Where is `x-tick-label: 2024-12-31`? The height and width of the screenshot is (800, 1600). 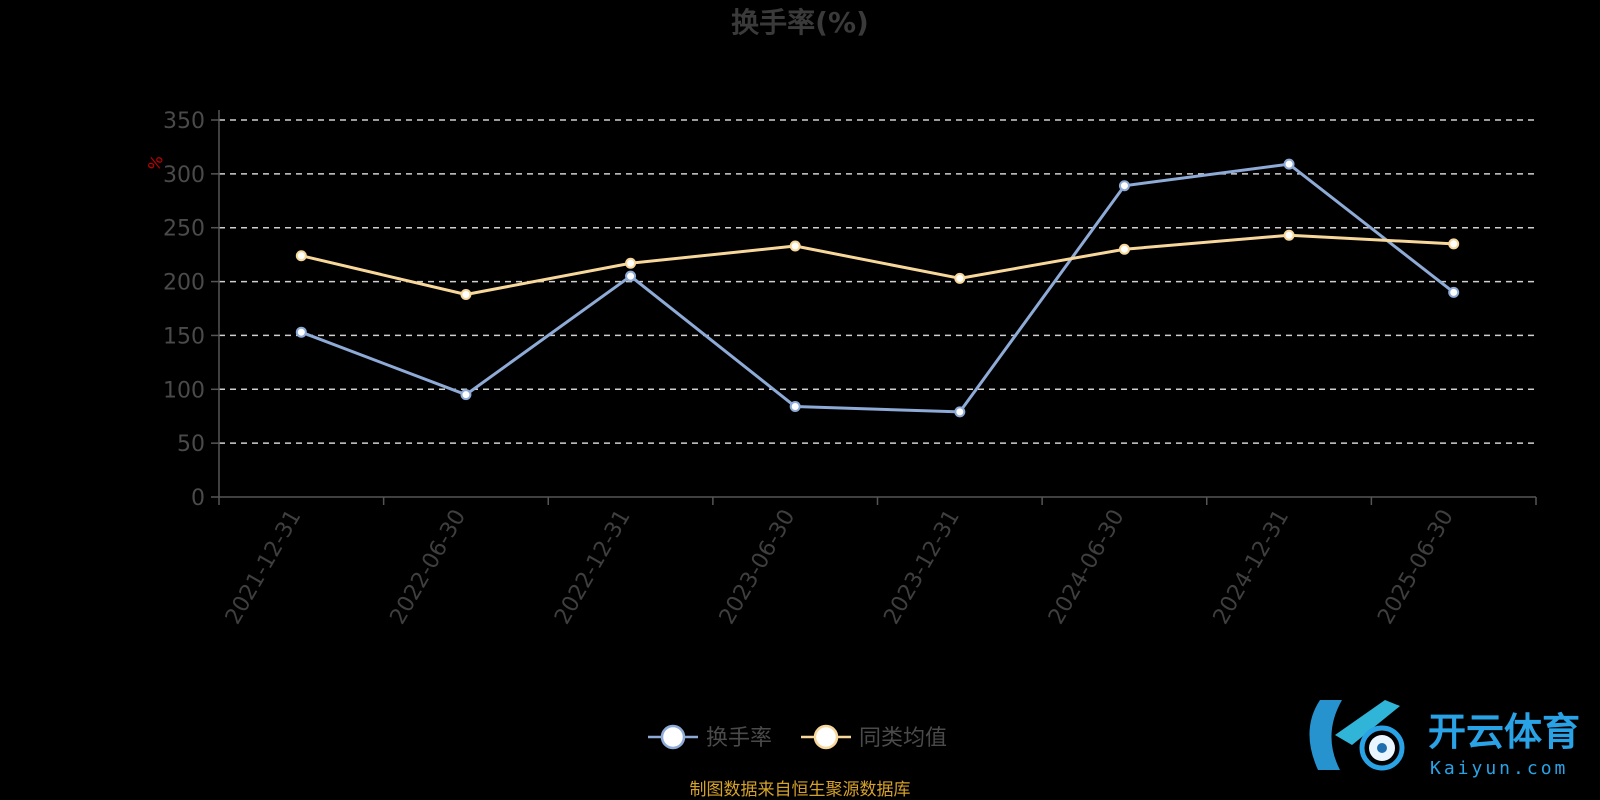
x-tick-label: 2024-12-31 is located at coordinates (1252, 567).